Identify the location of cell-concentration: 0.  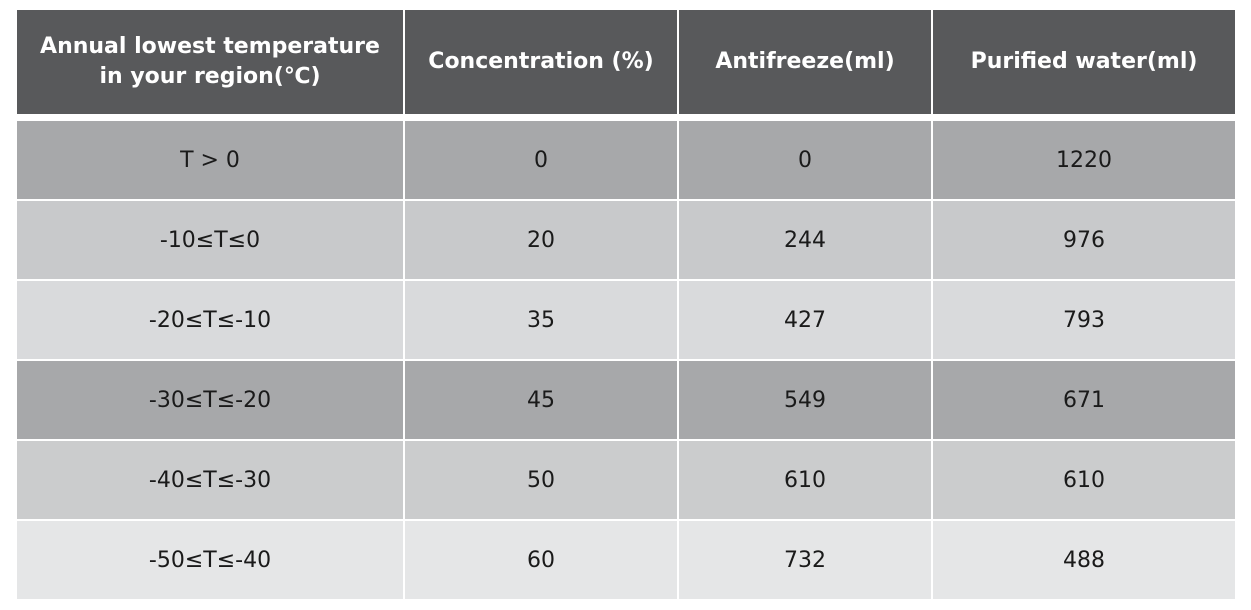
(541, 161).